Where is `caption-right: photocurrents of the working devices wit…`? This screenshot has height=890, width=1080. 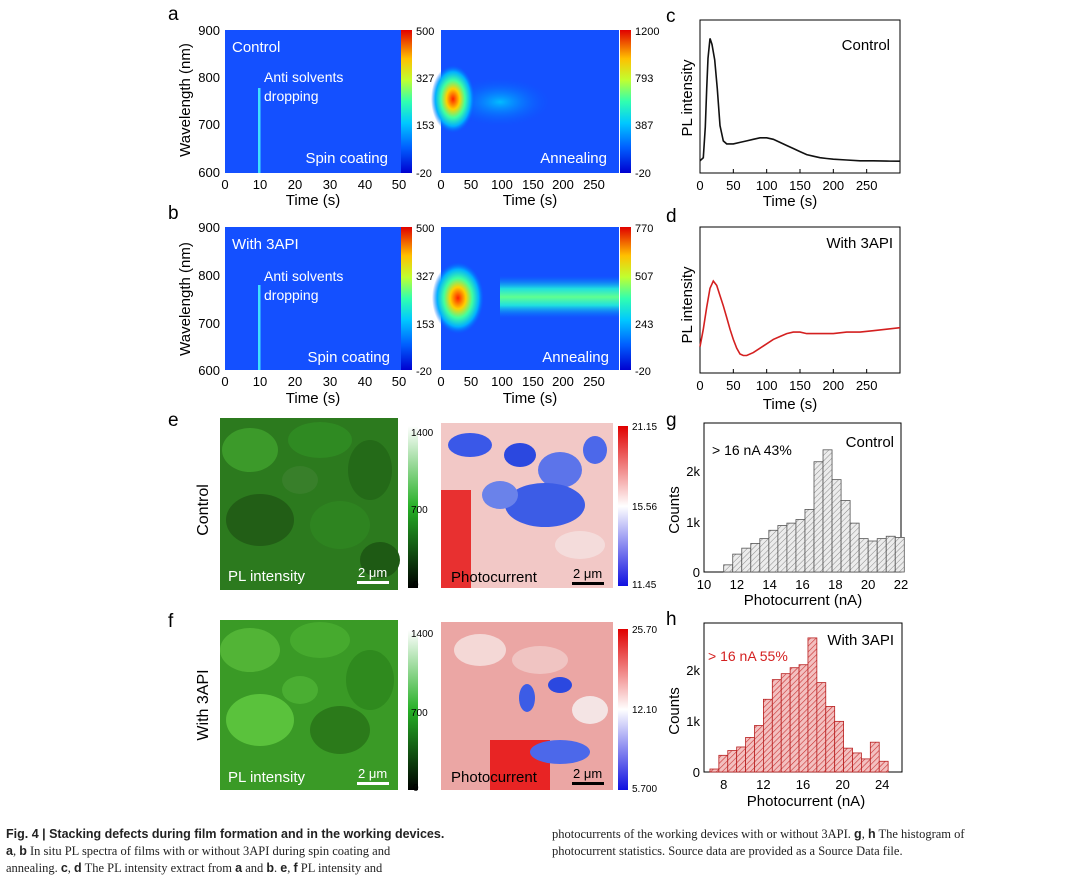 caption-right: photocurrents of the working devices wit… is located at coordinates (814, 843).